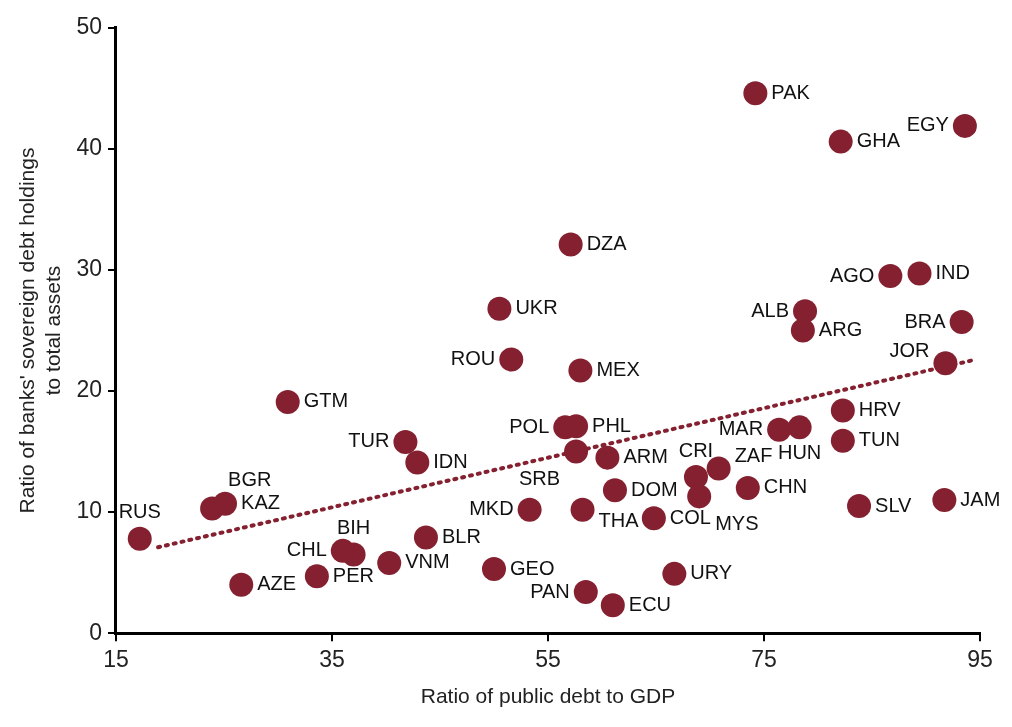  What do you see at coordinates (980, 659) in the screenshot?
I see `x-tick-label: 95` at bounding box center [980, 659].